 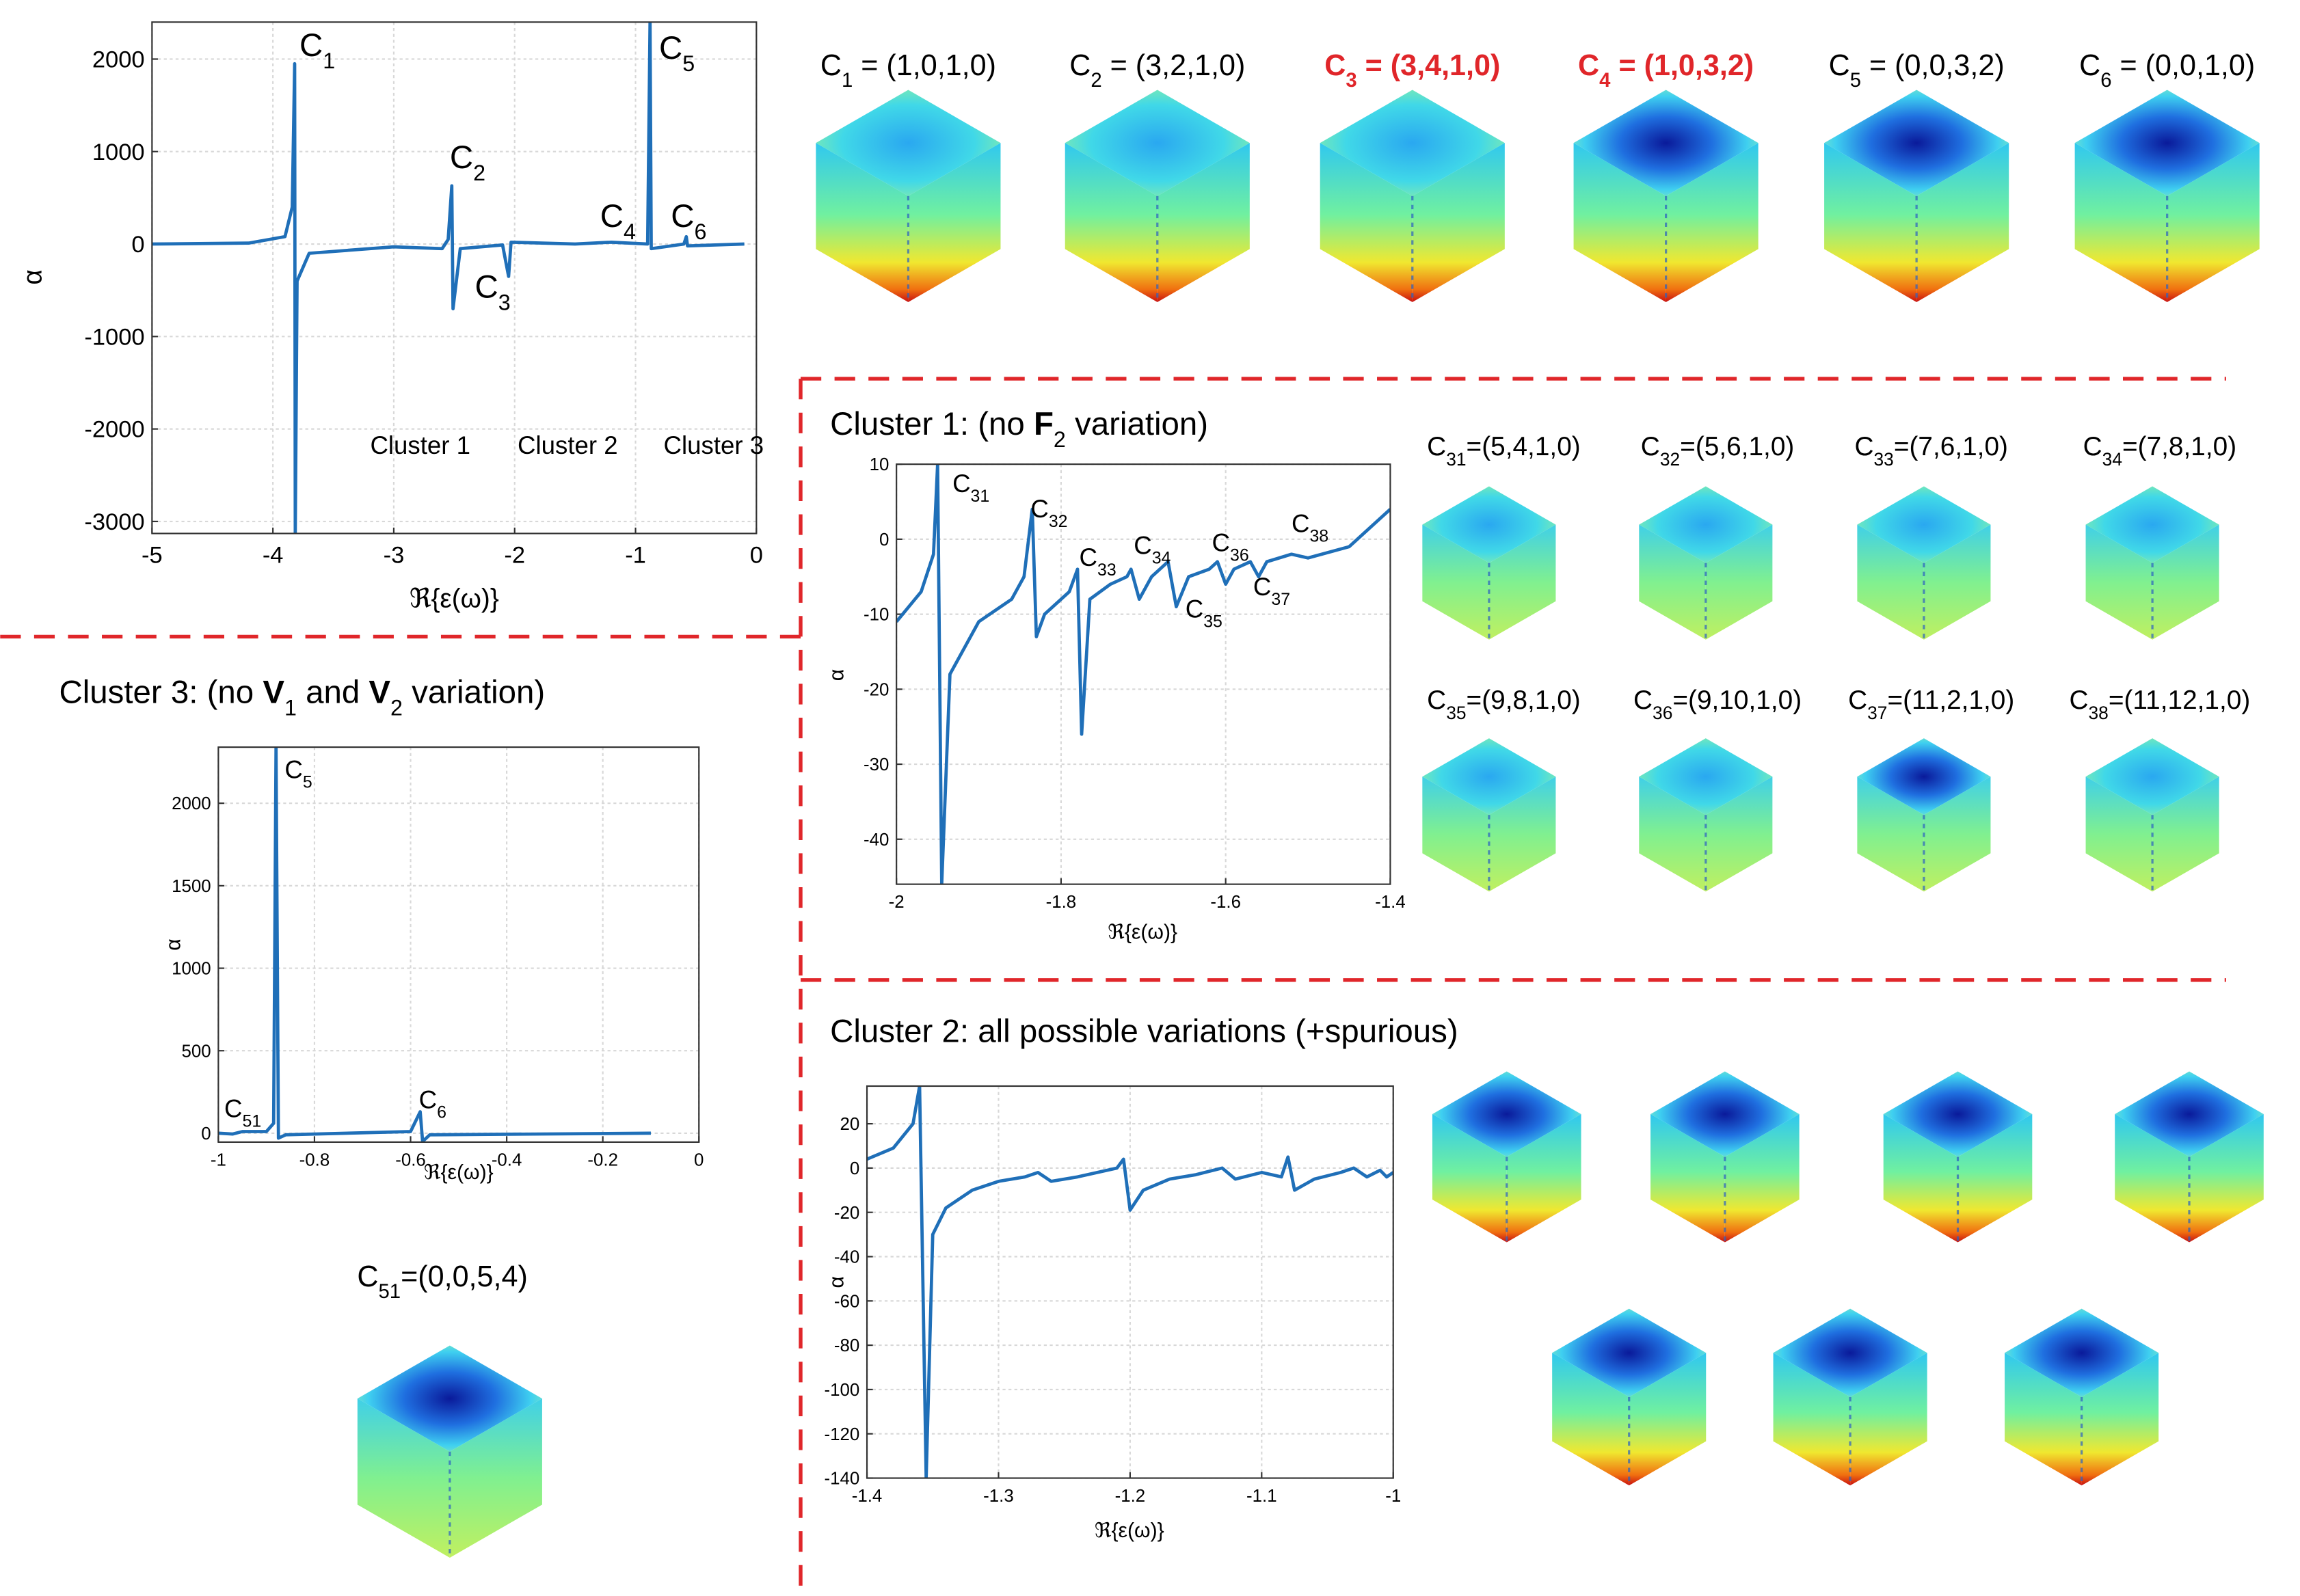 I want to click on cube-label-part: = (1,0,3,2), so click(x=1682, y=65).